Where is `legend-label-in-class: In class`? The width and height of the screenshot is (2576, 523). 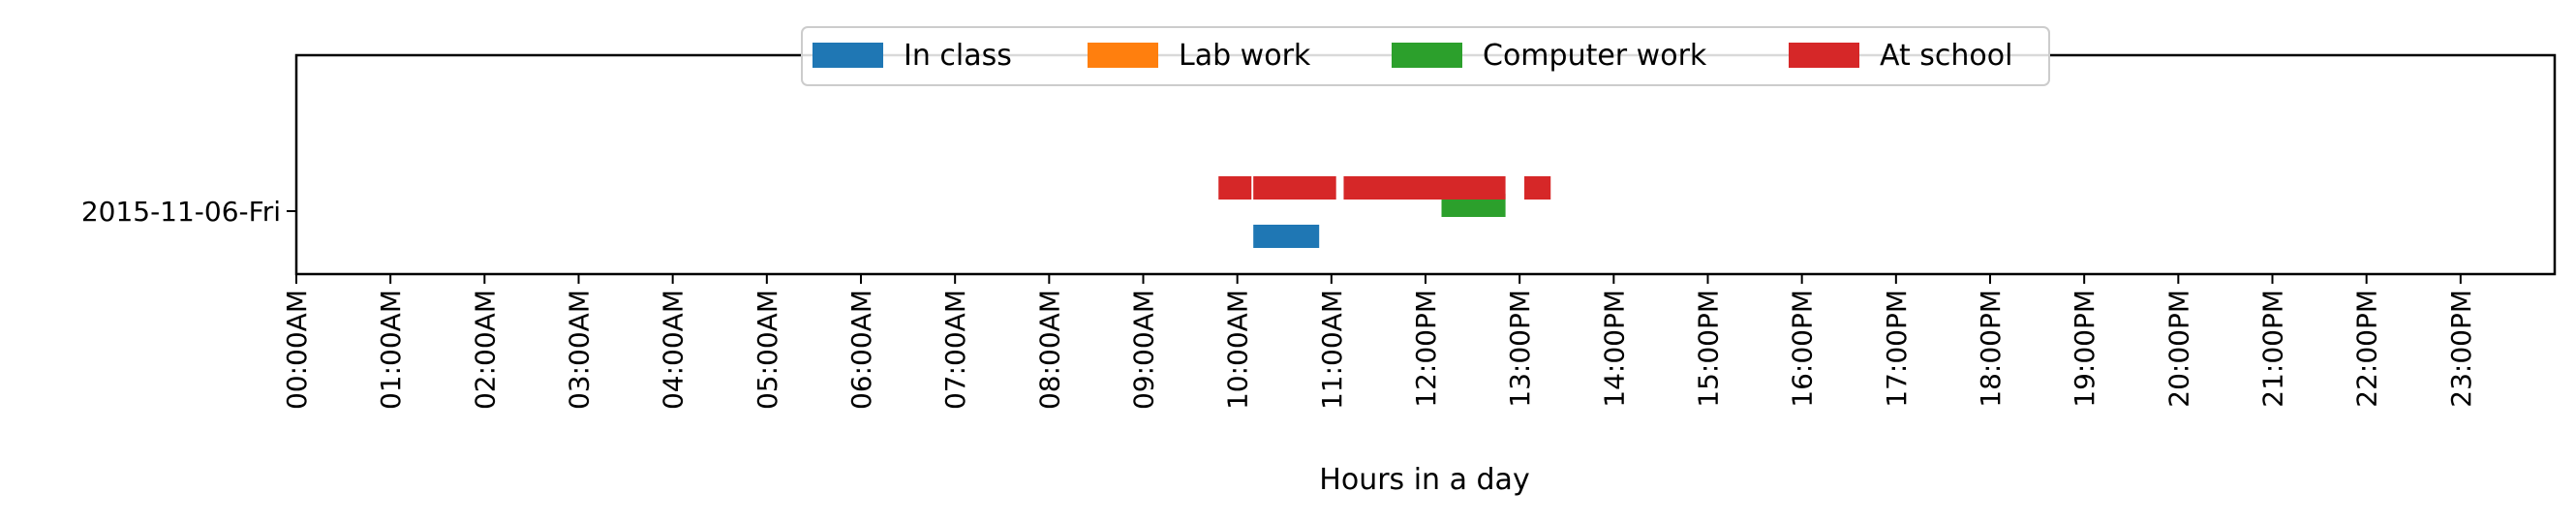 legend-label-in-class: In class is located at coordinates (958, 56).